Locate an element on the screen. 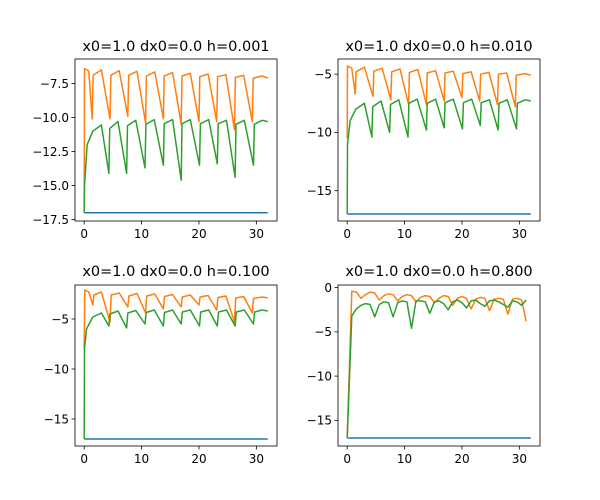 This screenshot has width=600, height=500. subplot-title: x0=1.0 dx0=0.0 h=0.010 is located at coordinates (438, 47).